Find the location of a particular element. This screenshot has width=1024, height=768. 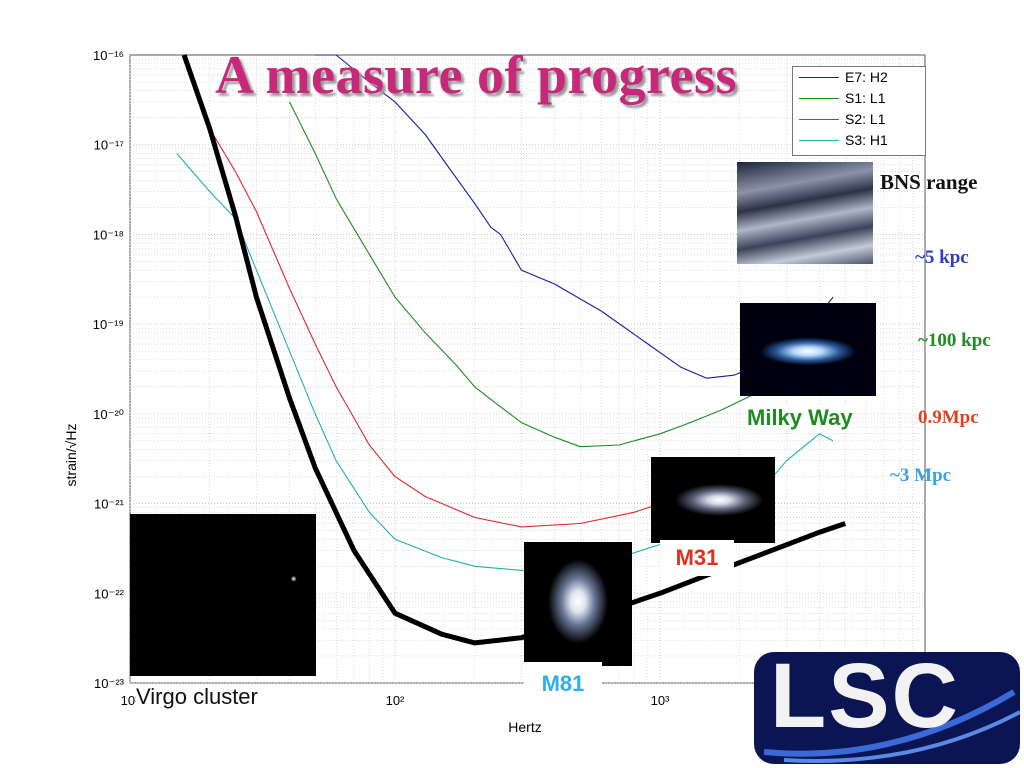

range-label-s1: ~100 kpc is located at coordinates (954, 340).